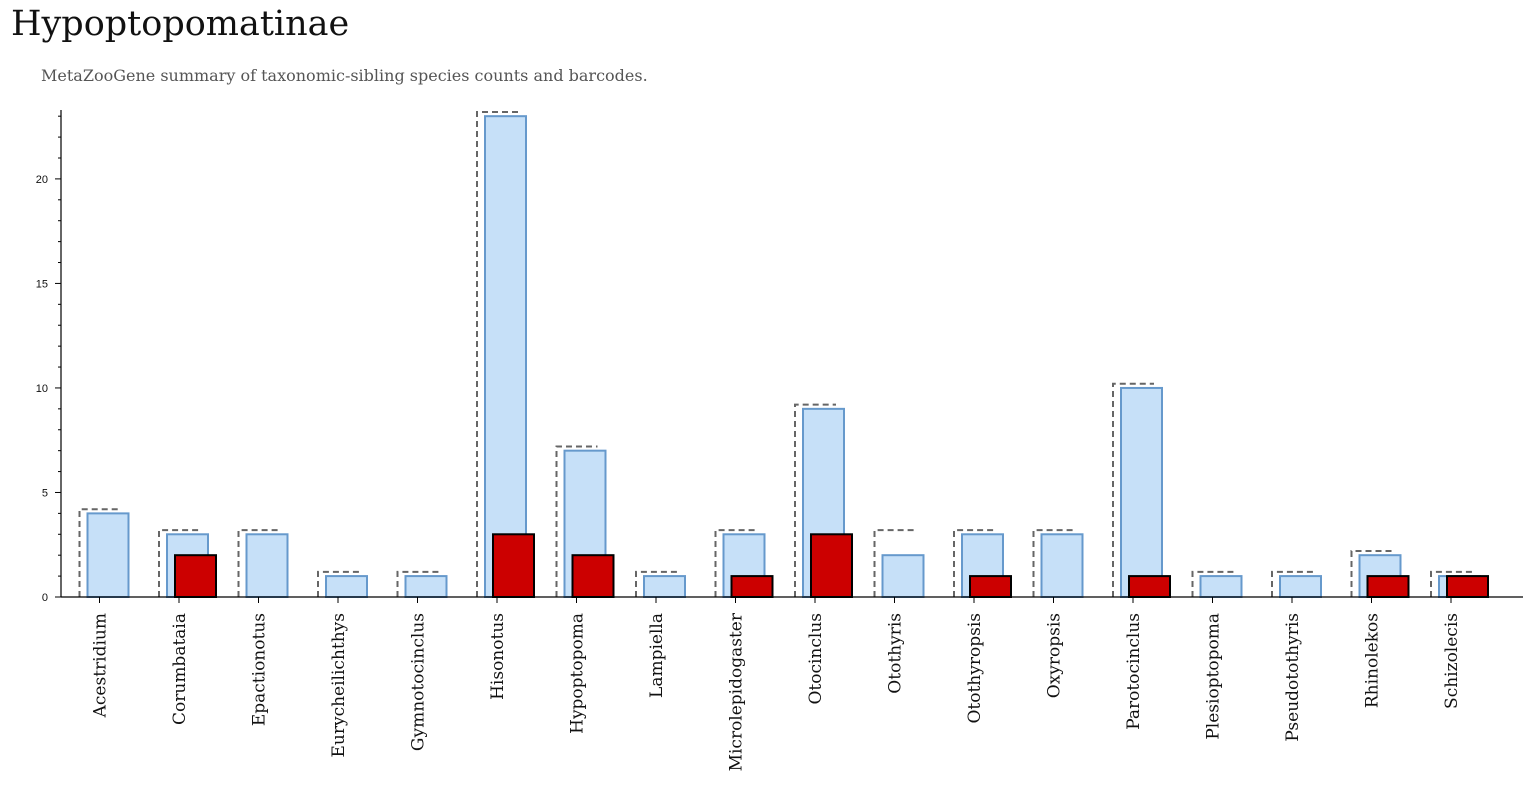 The image size is (1537, 800). What do you see at coordinates (990, 587) in the screenshot?
I see `barcode-bar-otothyropsis` at bounding box center [990, 587].